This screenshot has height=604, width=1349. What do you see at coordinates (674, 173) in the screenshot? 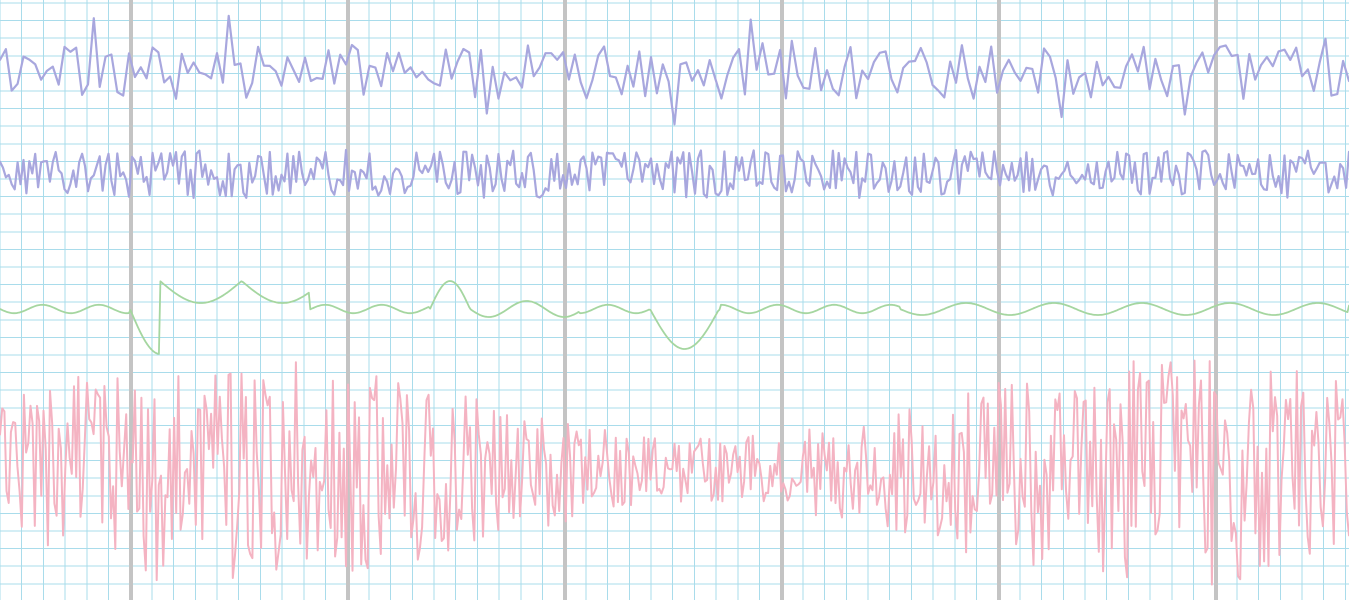
I see `channel-2-trace` at bounding box center [674, 173].